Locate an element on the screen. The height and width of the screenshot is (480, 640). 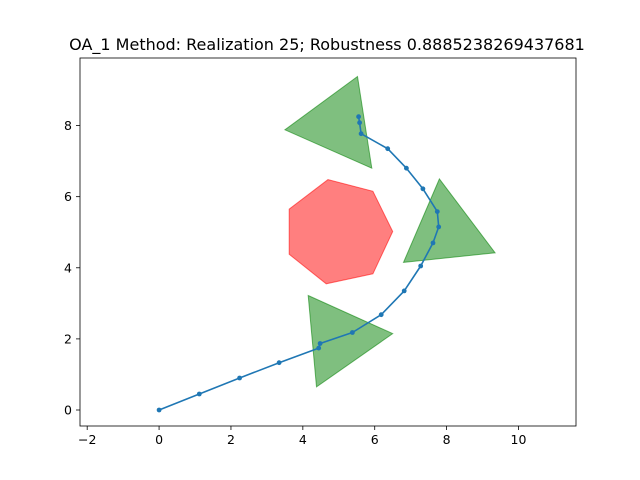
red-obstacle-polygon is located at coordinates (341, 232).